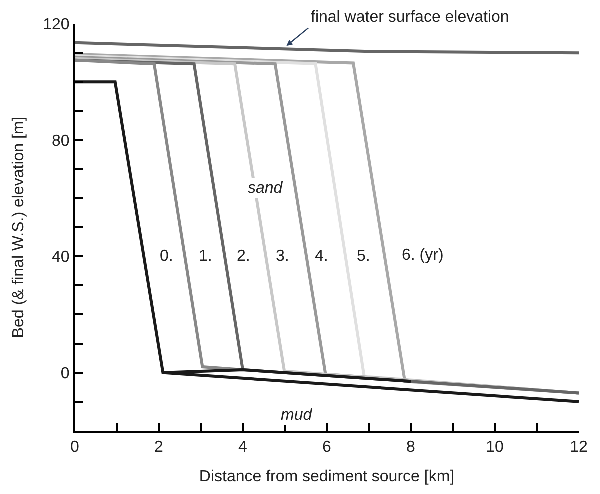  Describe the element at coordinates (159, 447) in the screenshot. I see `x-tick-label: 2` at that location.